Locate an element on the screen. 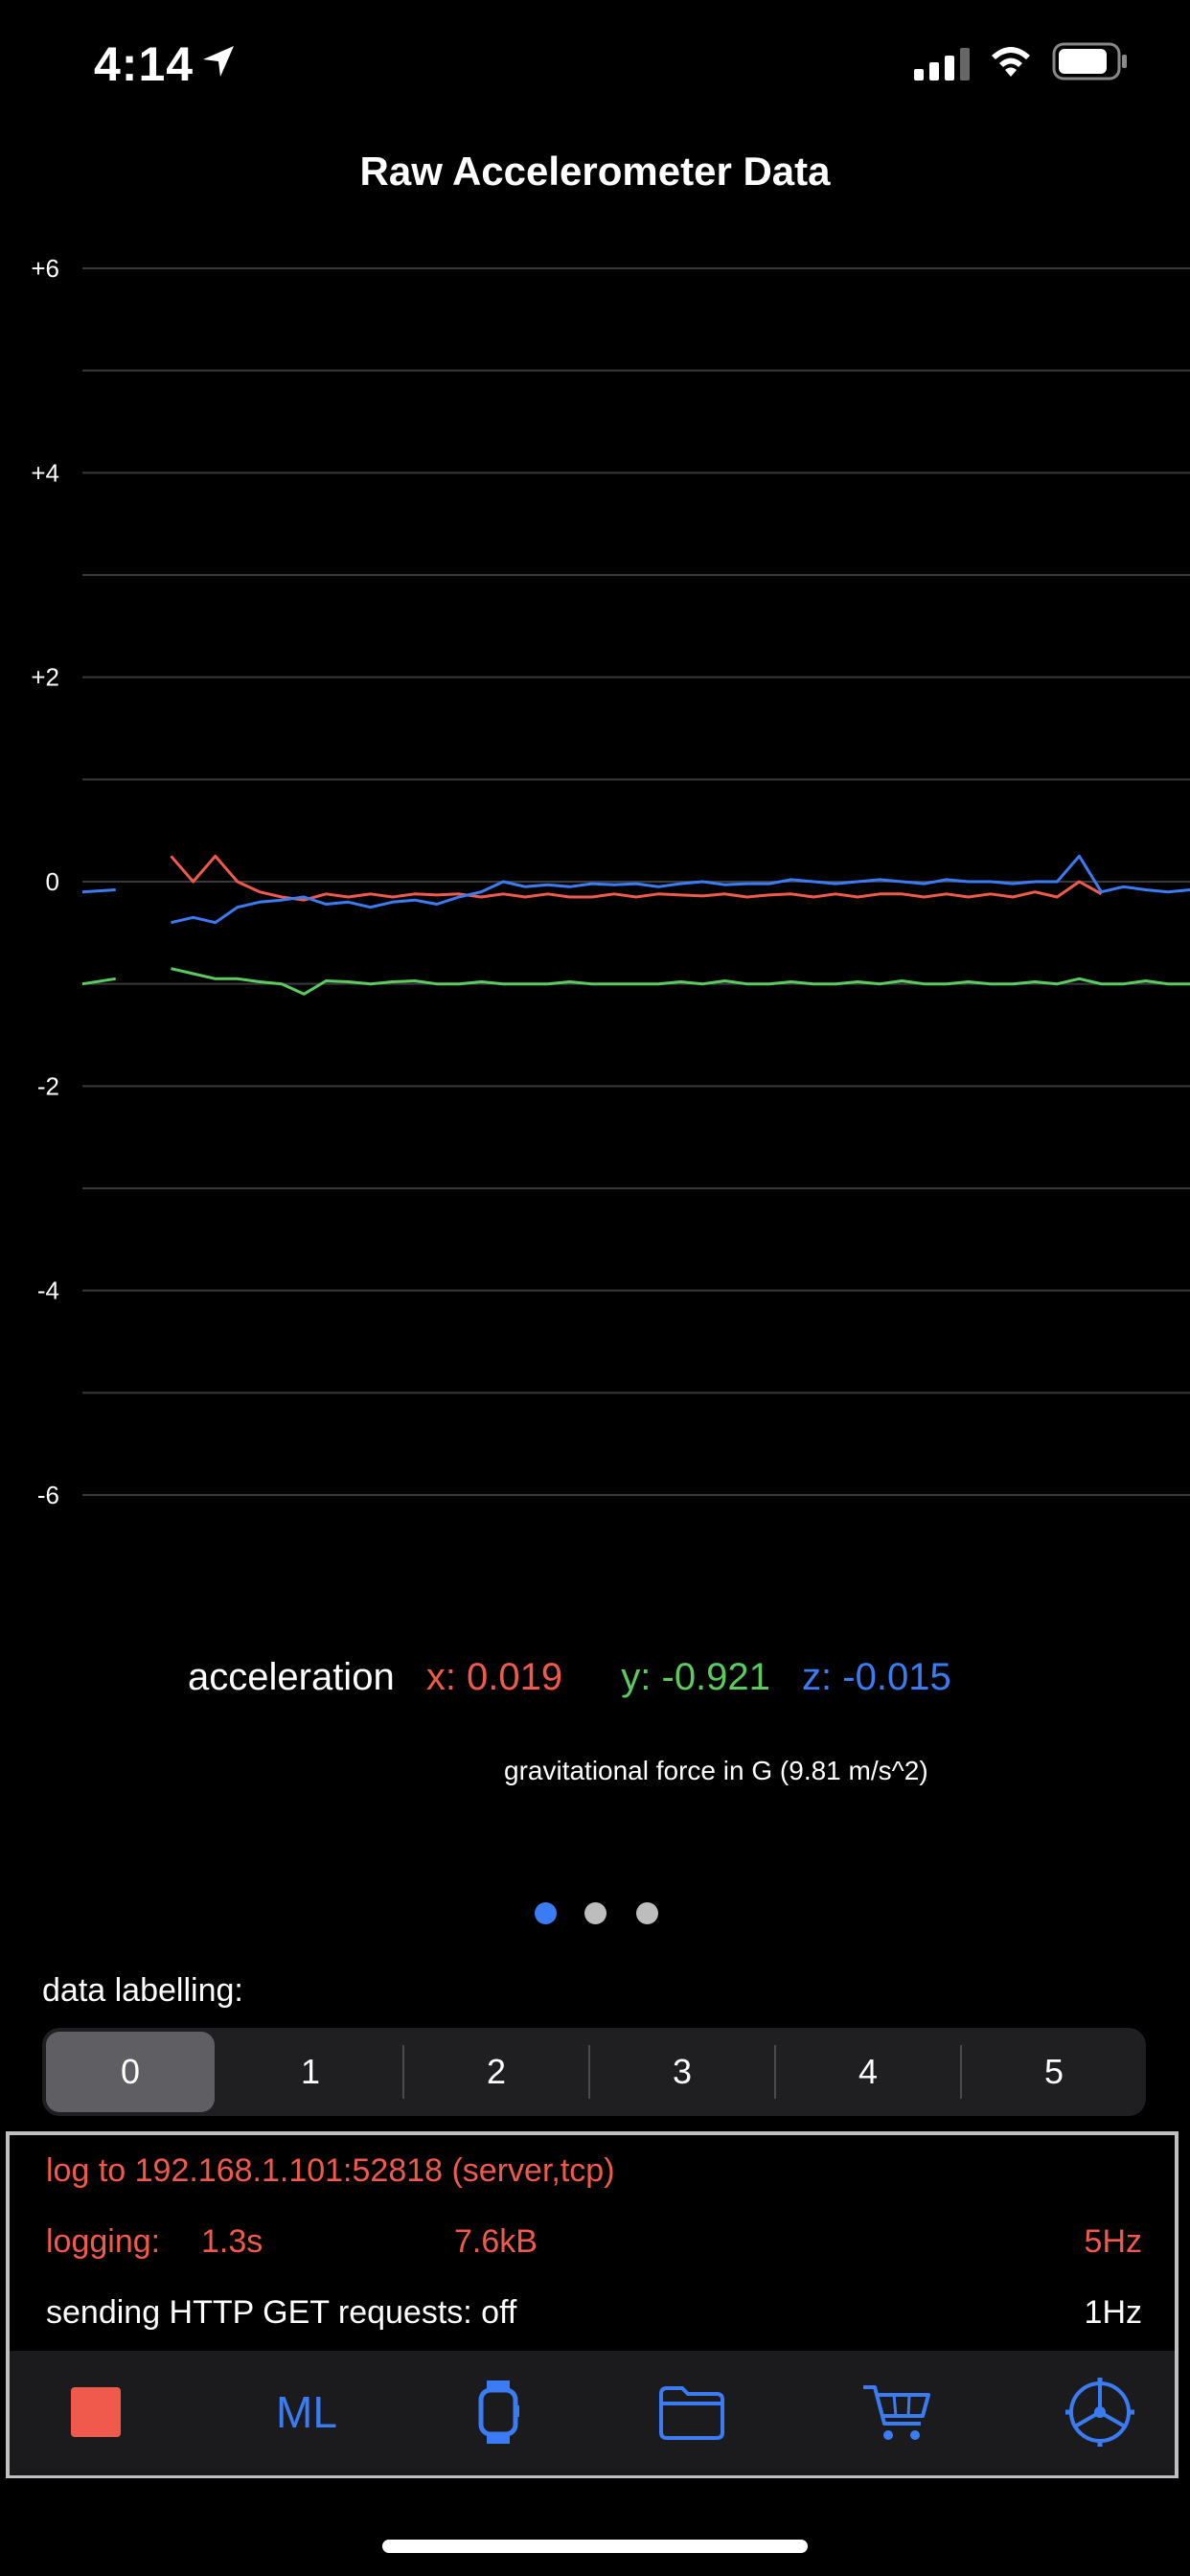 This screenshot has width=1190, height=2576. series-line-z is located at coordinates (636, 889).